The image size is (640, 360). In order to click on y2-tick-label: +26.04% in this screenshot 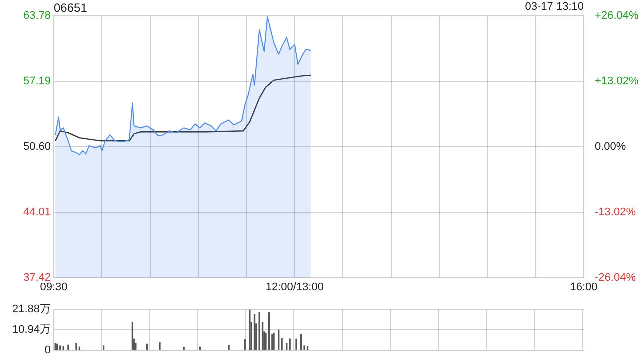, I will do `click(617, 16)`.